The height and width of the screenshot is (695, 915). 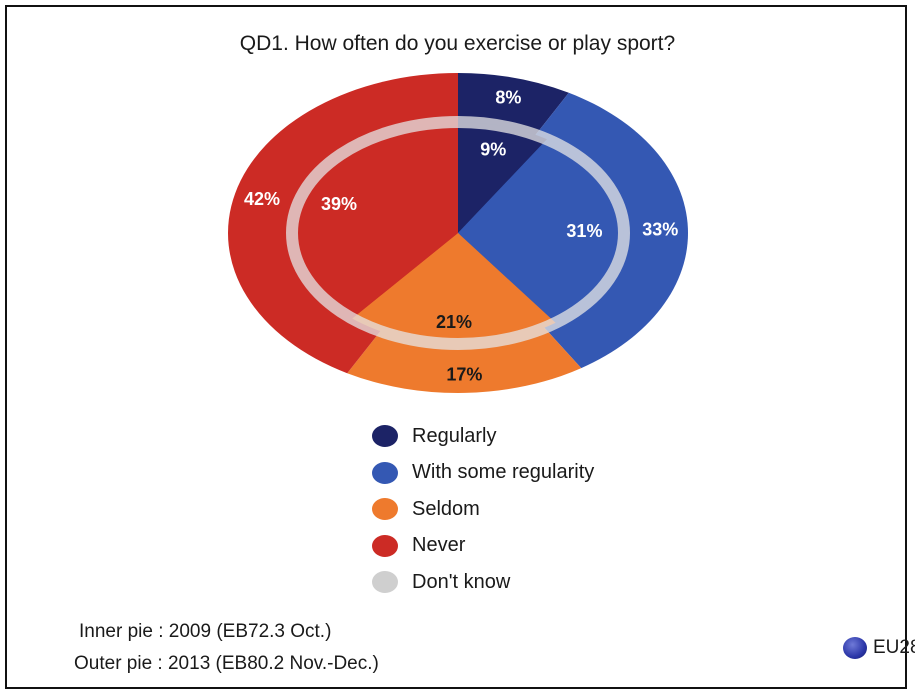 I want to click on inner-label-seldom: 21%, so click(x=454, y=322).